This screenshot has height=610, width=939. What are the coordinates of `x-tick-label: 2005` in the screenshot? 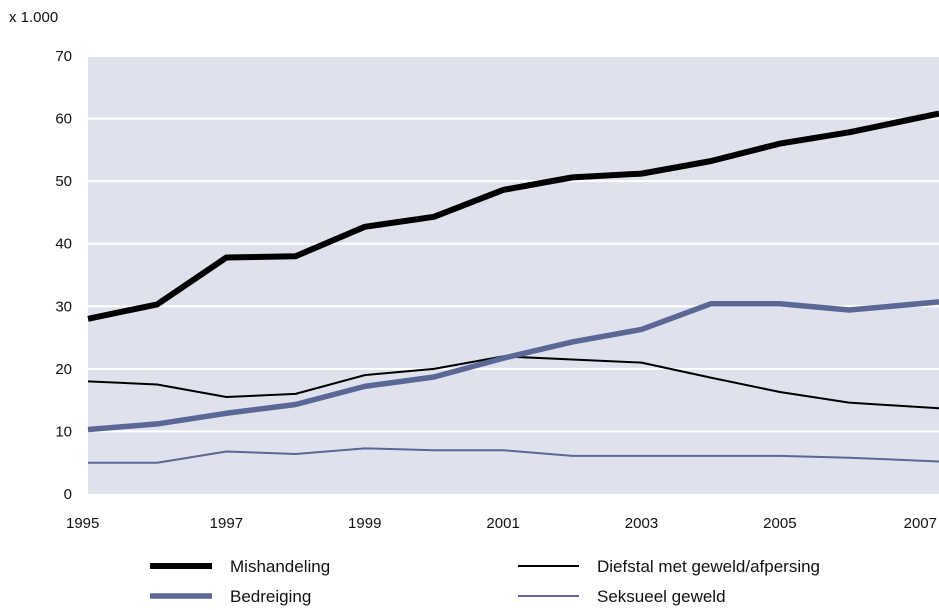 It's located at (779, 523).